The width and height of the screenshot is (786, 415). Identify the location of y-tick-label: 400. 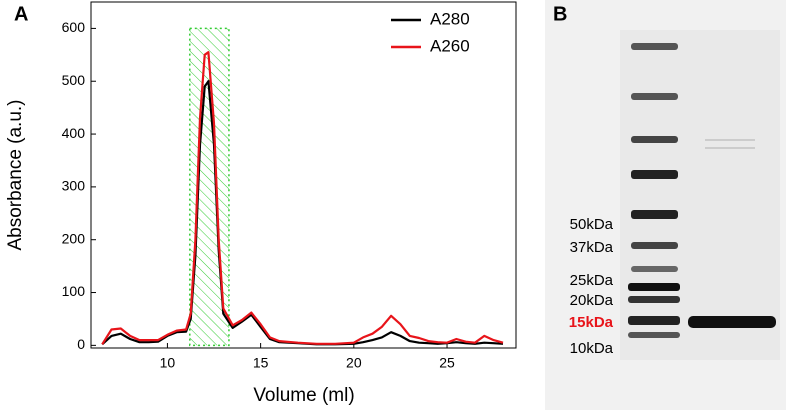
(74, 133).